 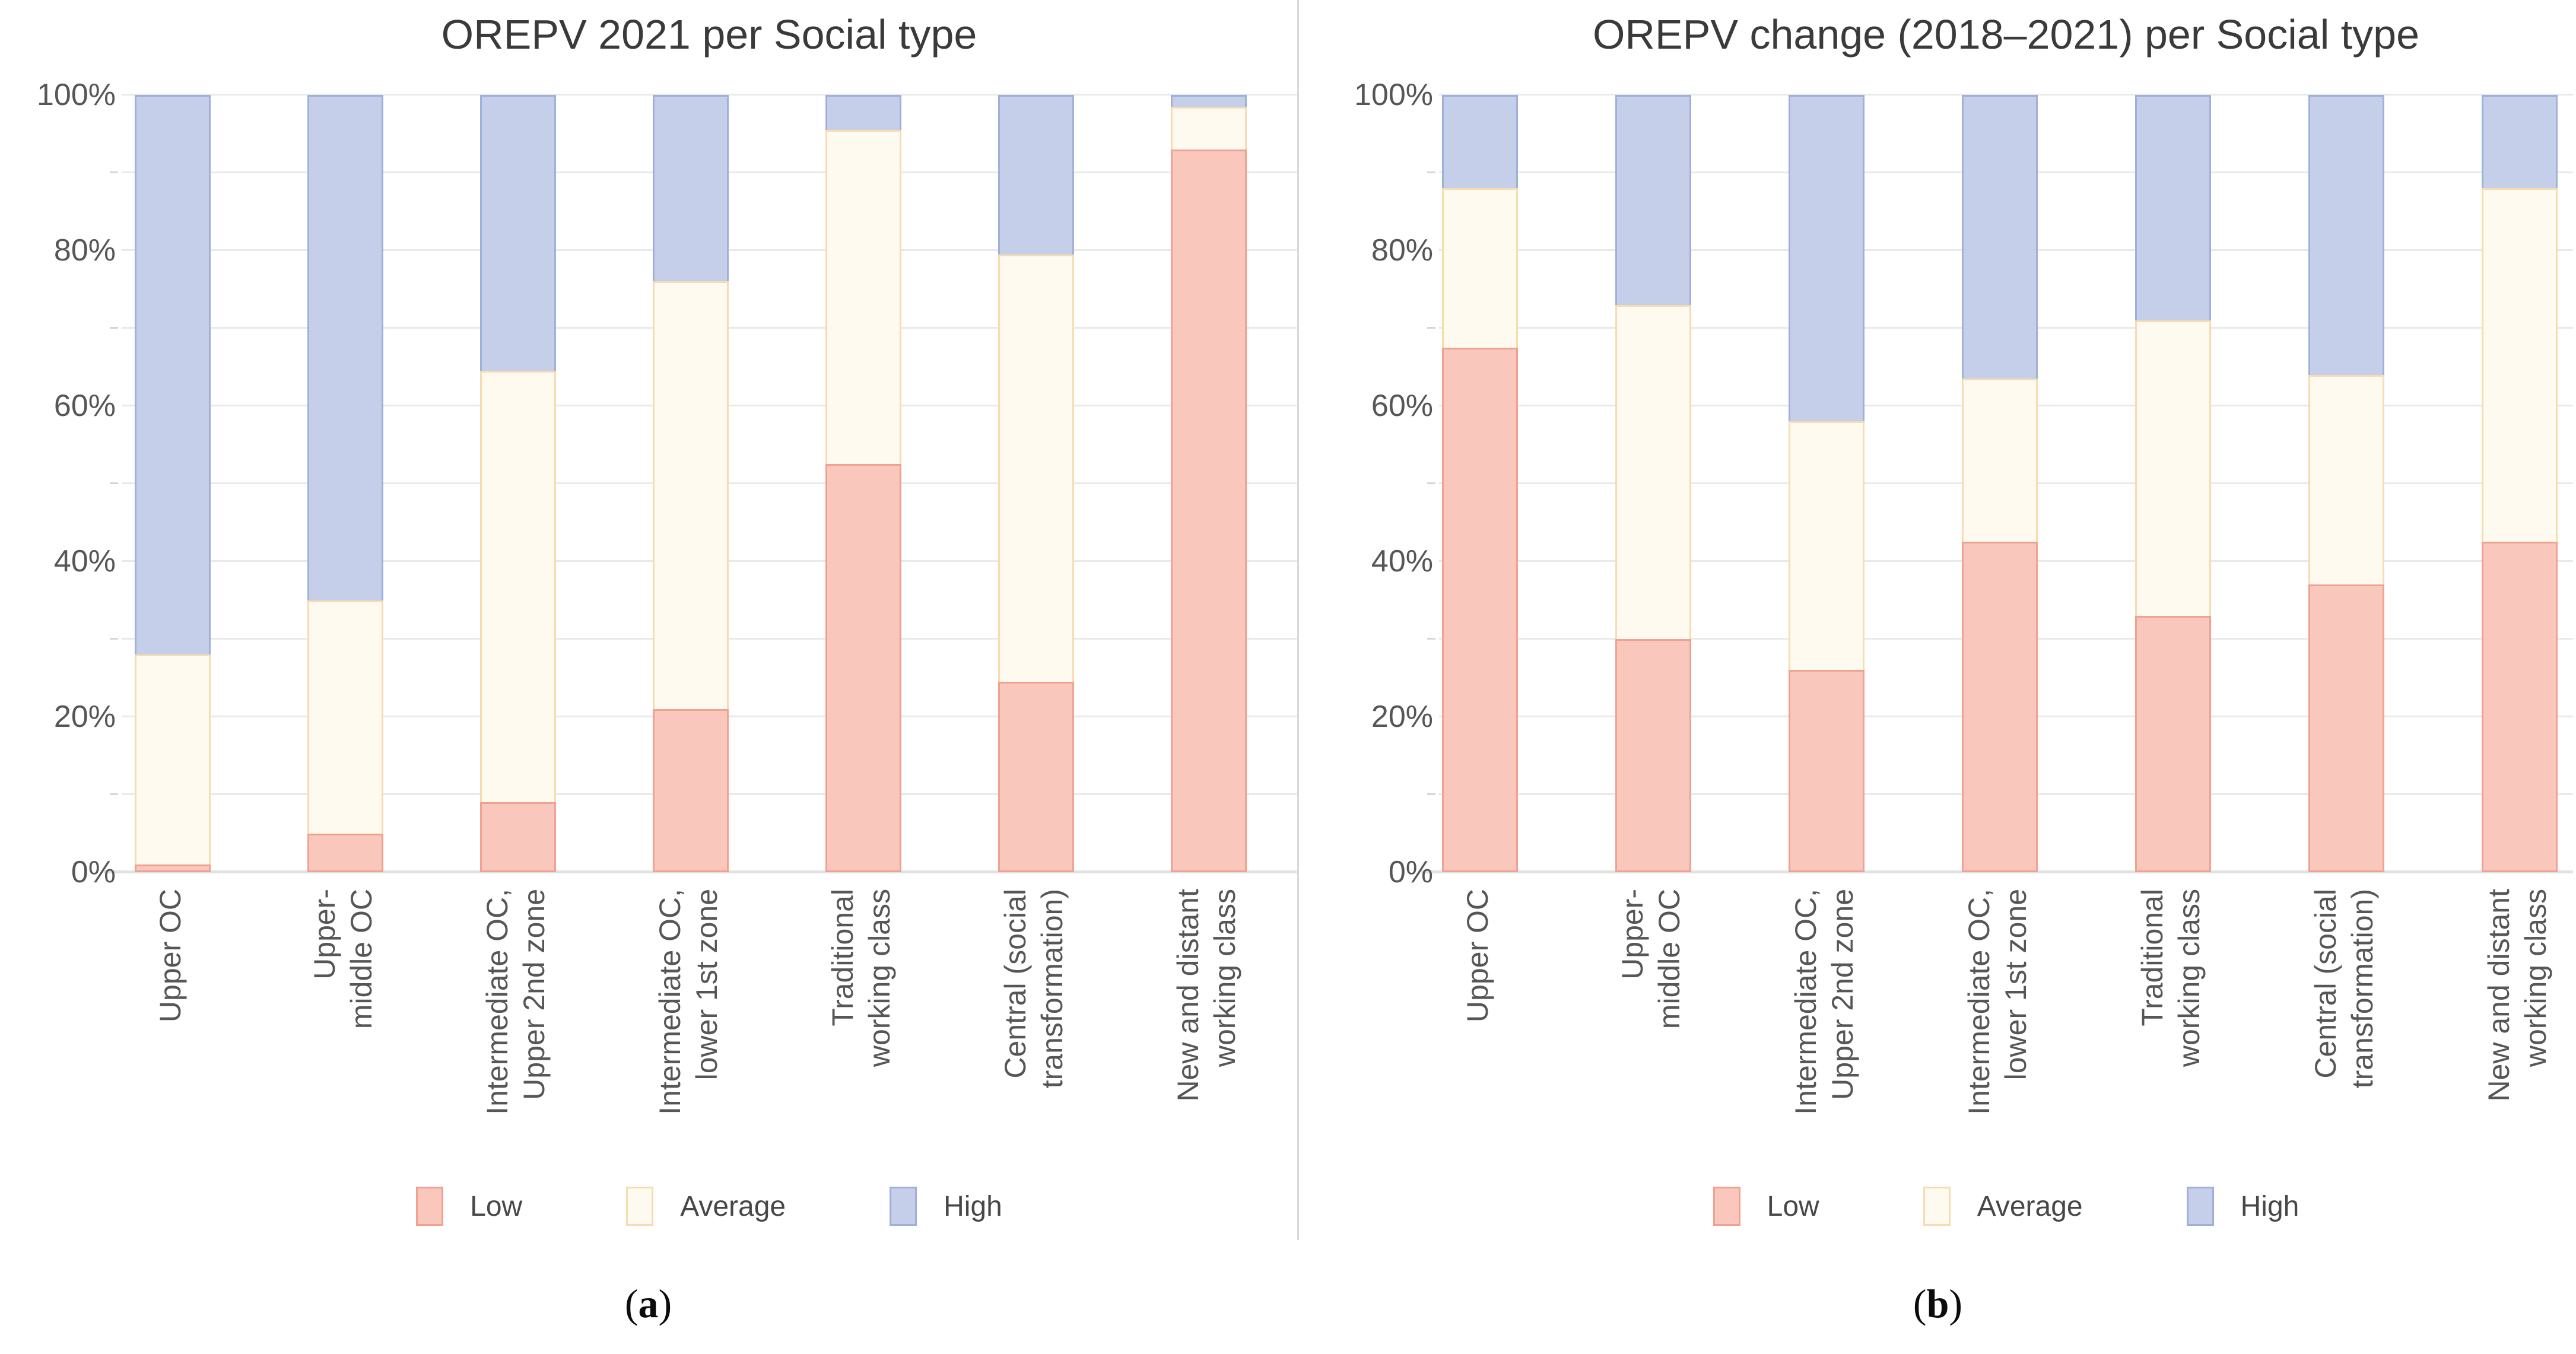 I want to click on legend: Low Average High, so click(x=709, y=1206).